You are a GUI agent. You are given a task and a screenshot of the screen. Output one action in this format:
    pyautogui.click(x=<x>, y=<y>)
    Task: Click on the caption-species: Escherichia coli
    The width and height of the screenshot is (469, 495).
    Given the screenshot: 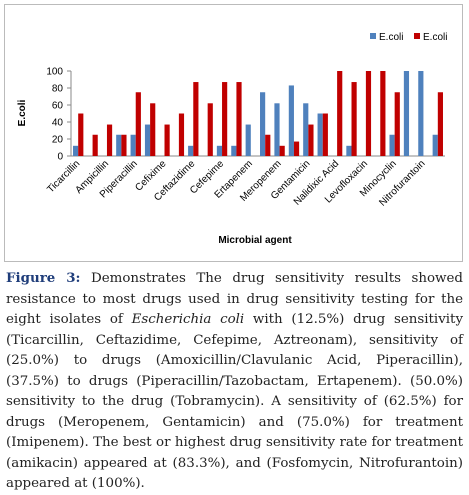 What is the action you would take?
    pyautogui.click(x=188, y=319)
    